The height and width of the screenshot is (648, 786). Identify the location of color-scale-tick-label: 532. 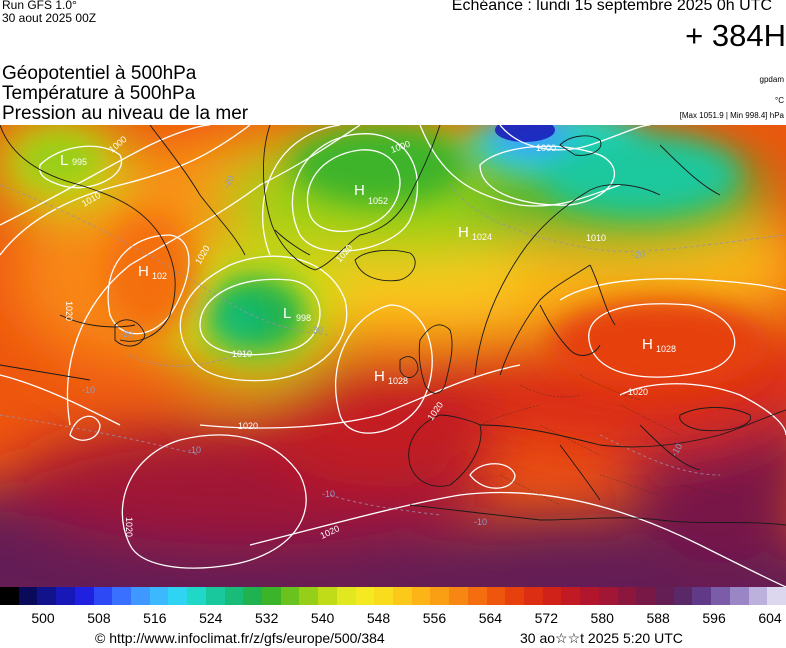
(267, 618).